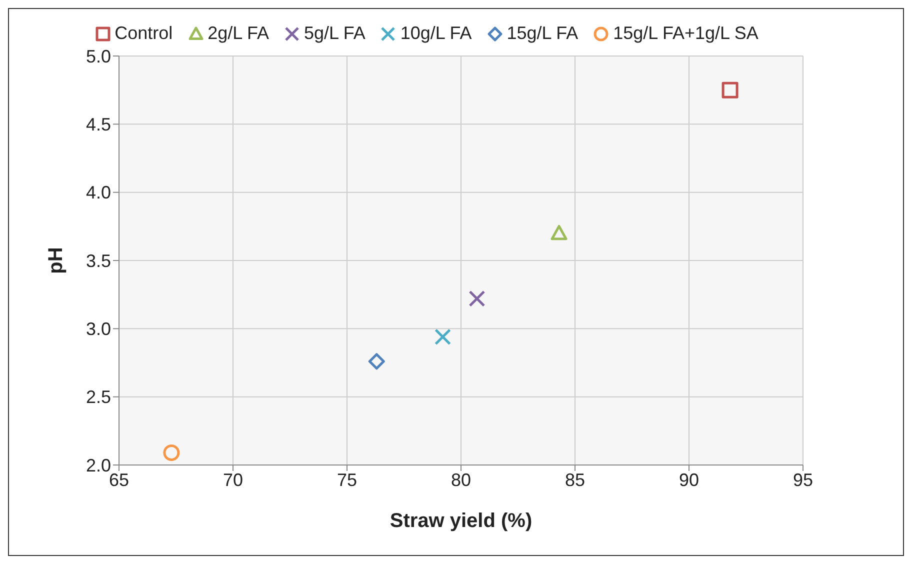  Describe the element at coordinates (98, 124) in the screenshot. I see `y-tick-label: 4.5` at that location.